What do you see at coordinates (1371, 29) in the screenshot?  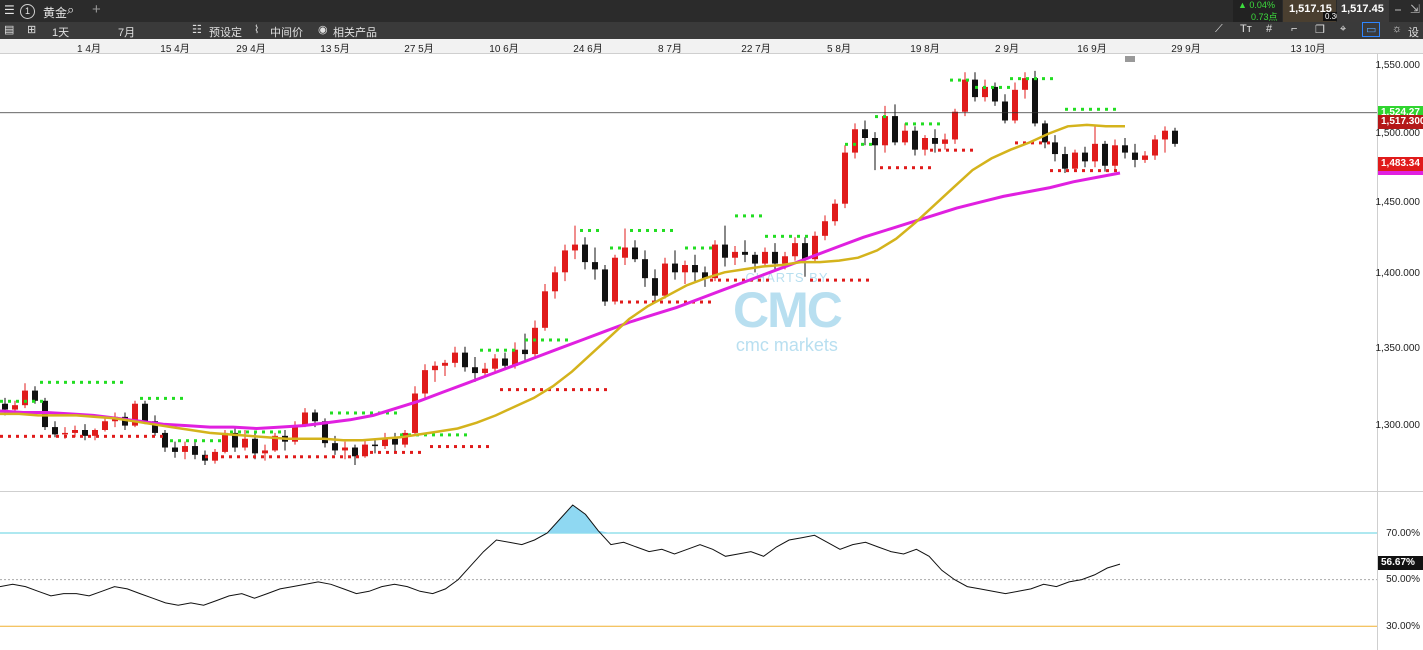 I see `select-tool-icon: ▭` at bounding box center [1371, 29].